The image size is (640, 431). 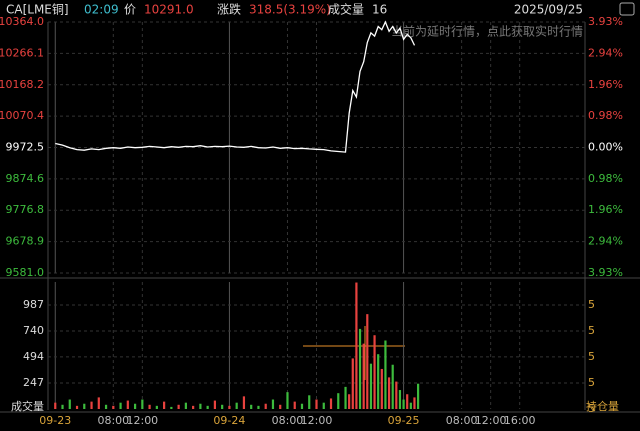 What do you see at coordinates (25, 147) in the screenshot?
I see `y-tick-label: 9972.5` at bounding box center [25, 147].